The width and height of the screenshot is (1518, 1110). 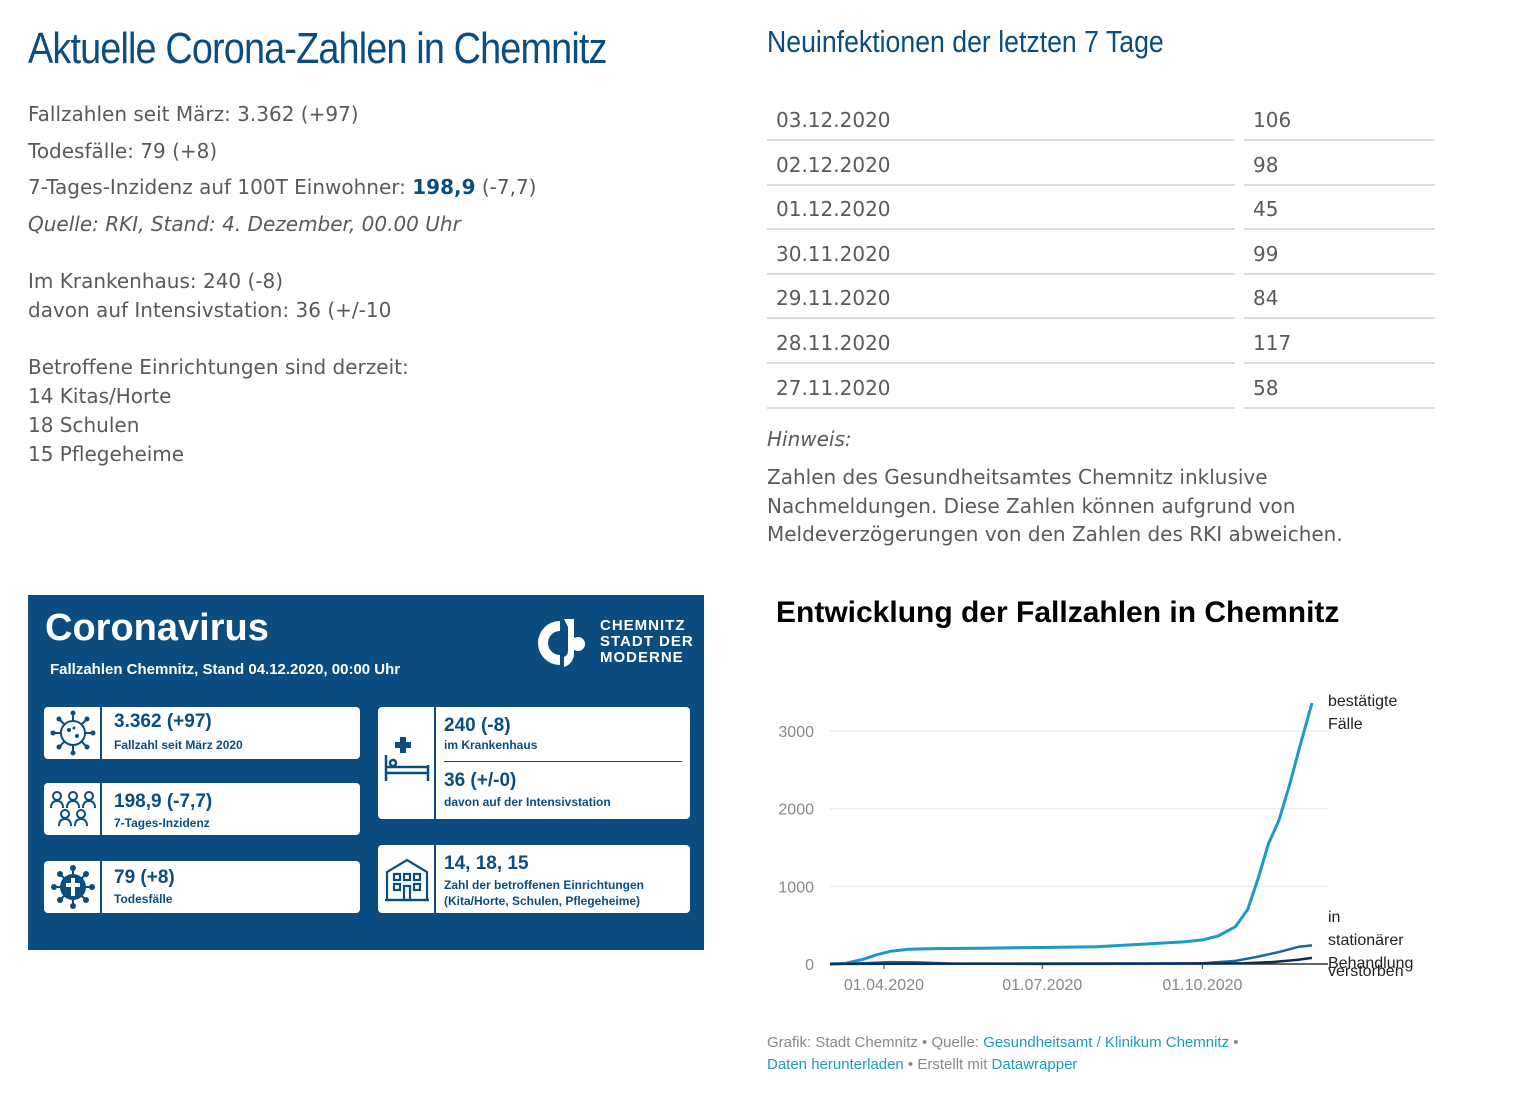 I want to click on virus-icon, so click(x=73, y=733).